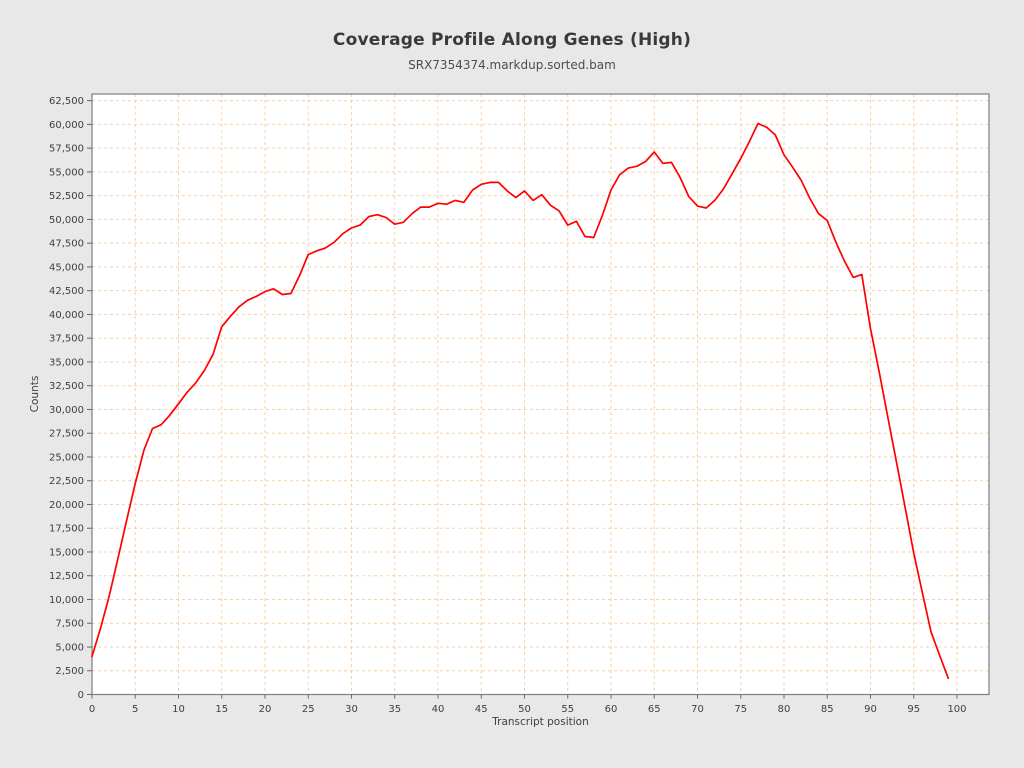 The height and width of the screenshot is (768, 1024). I want to click on x-tick-label: 65, so click(654, 709).